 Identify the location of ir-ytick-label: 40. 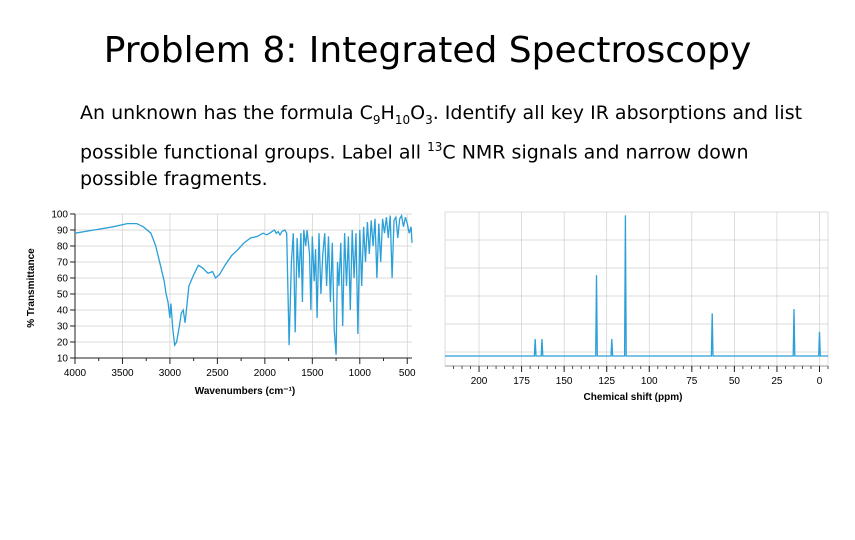
(63, 311).